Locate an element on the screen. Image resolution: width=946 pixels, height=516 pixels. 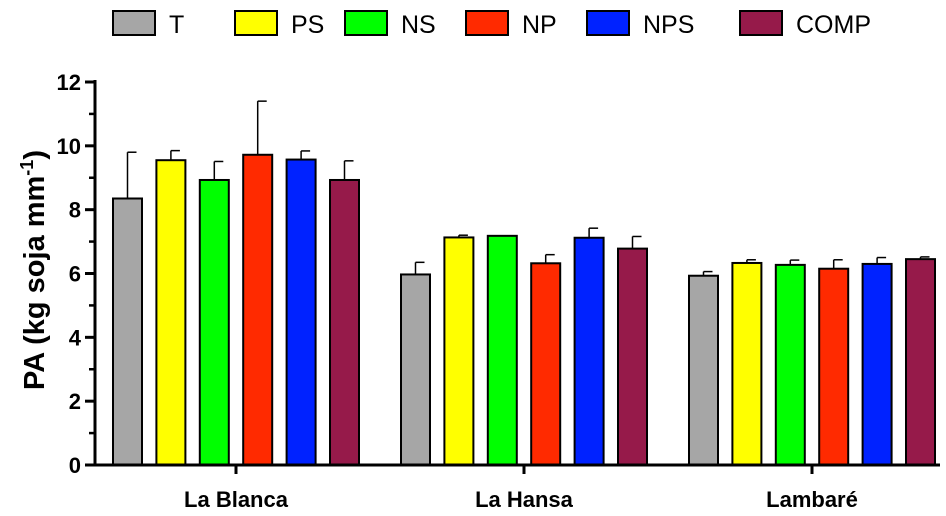
y-tick-label-8: 8 is located at coordinates (75, 210).